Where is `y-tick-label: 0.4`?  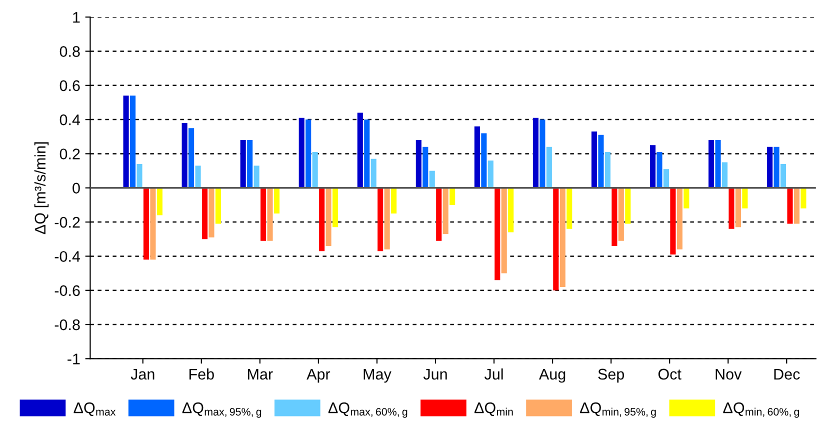
y-tick-label: 0.4 is located at coordinates (70, 120).